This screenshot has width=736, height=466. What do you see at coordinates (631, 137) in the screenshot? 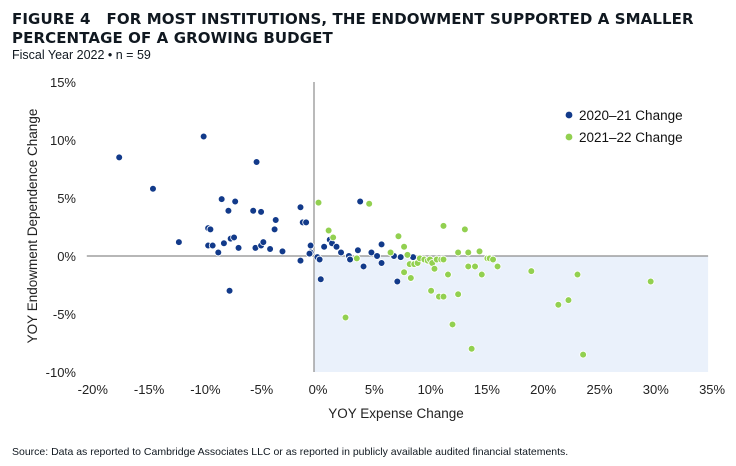
I see `legend-label: 2021–22 Change` at bounding box center [631, 137].